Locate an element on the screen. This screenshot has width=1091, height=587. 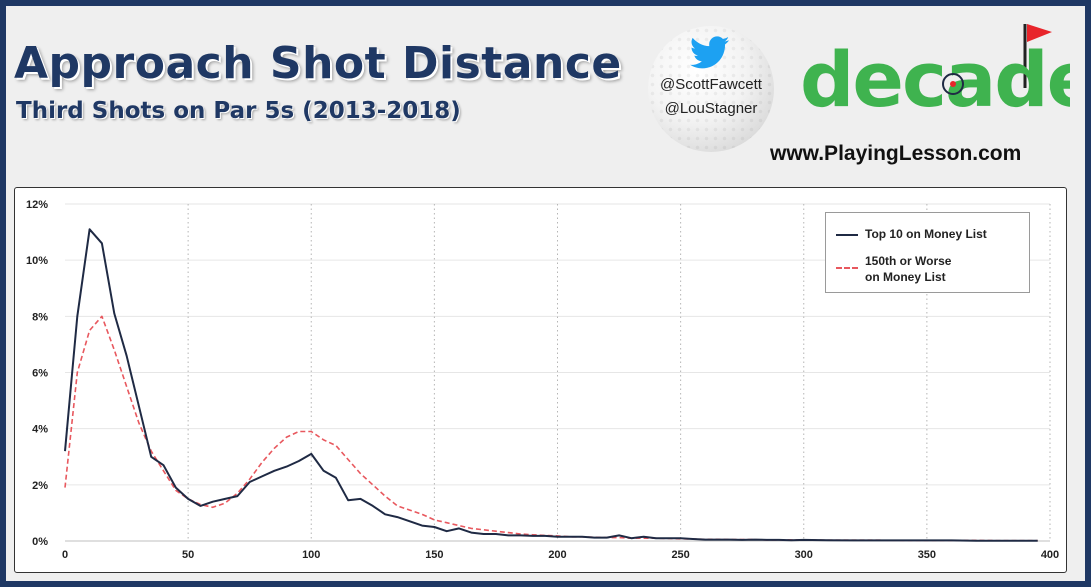
target-icon is located at coordinates (953, 84).